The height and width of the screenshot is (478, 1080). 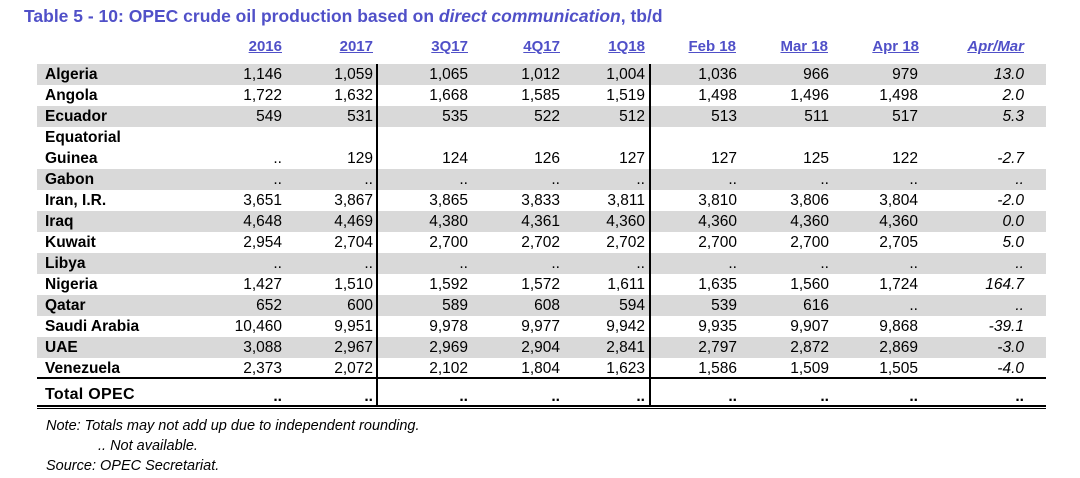 What do you see at coordinates (448, 326) in the screenshot?
I see `table-cell: 9,978` at bounding box center [448, 326].